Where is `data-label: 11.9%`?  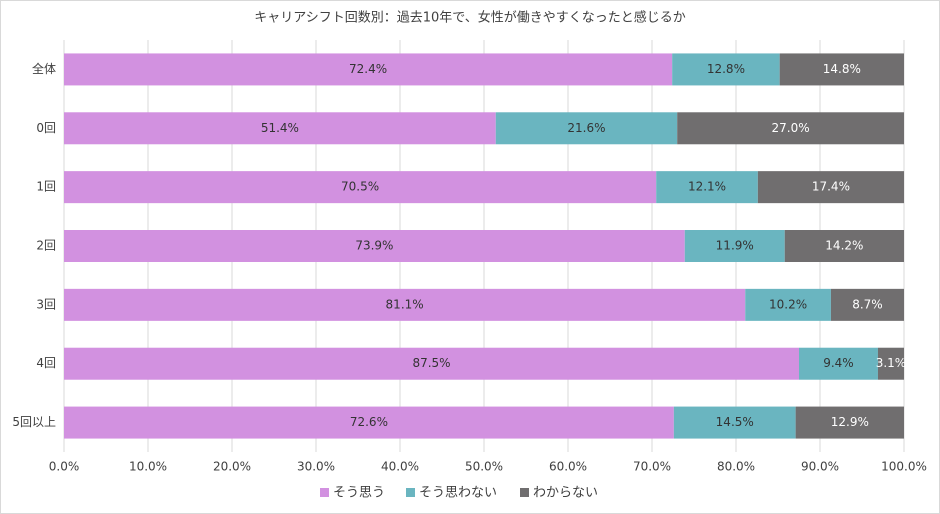 data-label: 11.9% is located at coordinates (735, 246).